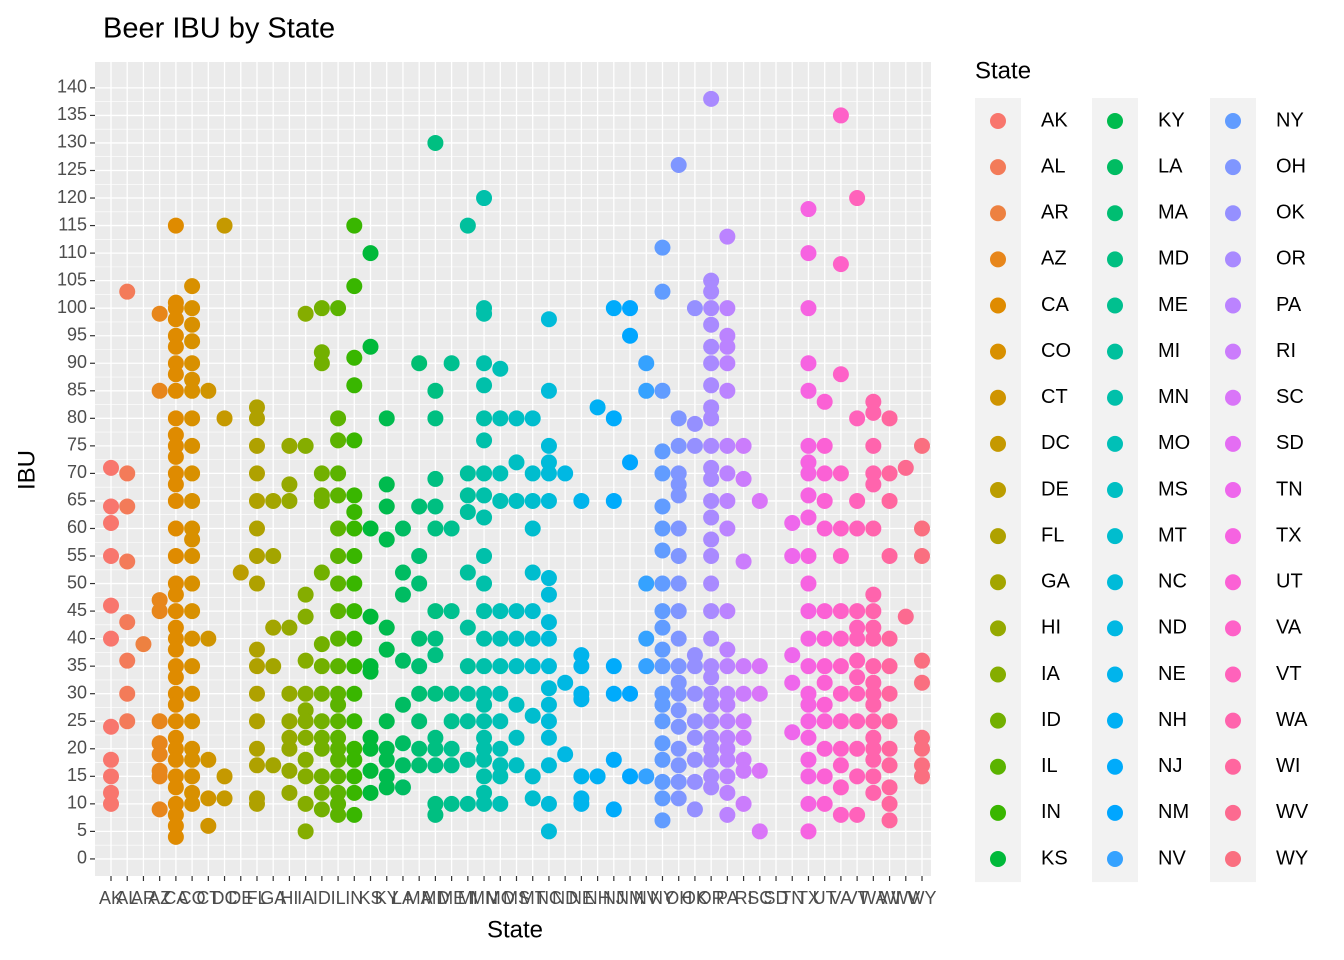 This screenshot has width=1344, height=960. What do you see at coordinates (1174, 443) in the screenshot?
I see `legend-label: MO` at bounding box center [1174, 443].